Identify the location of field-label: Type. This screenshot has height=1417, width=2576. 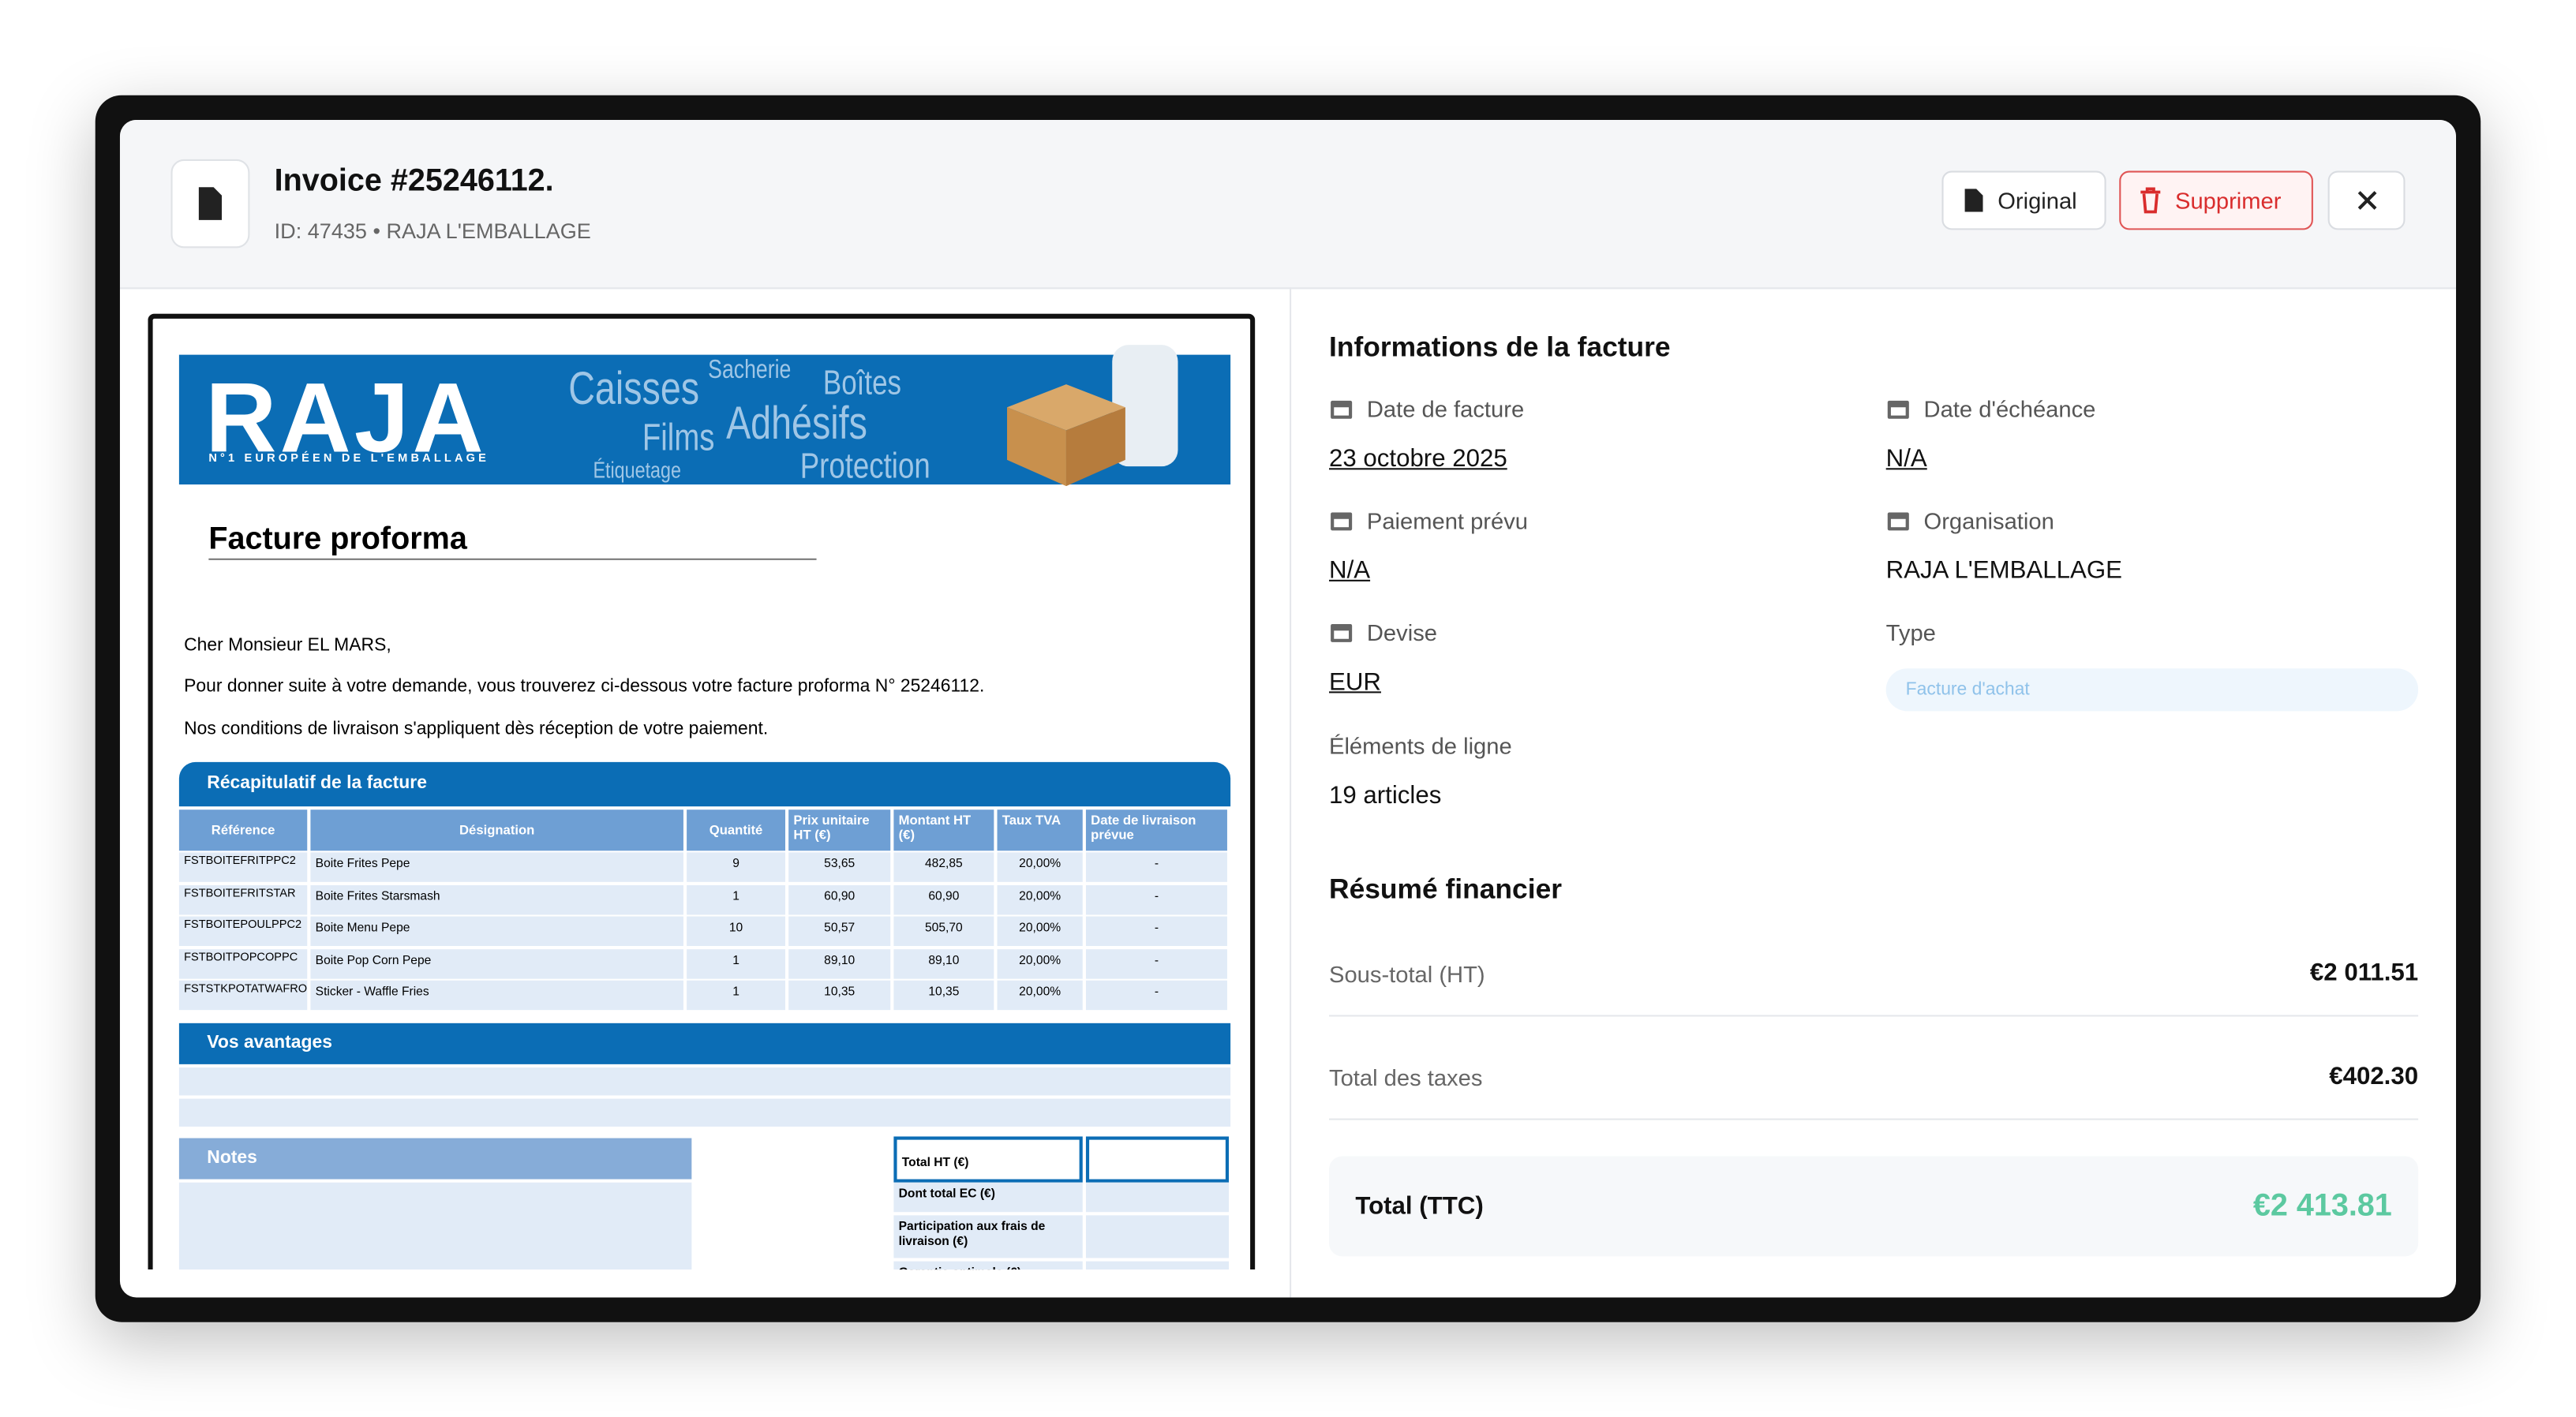
(1911, 632).